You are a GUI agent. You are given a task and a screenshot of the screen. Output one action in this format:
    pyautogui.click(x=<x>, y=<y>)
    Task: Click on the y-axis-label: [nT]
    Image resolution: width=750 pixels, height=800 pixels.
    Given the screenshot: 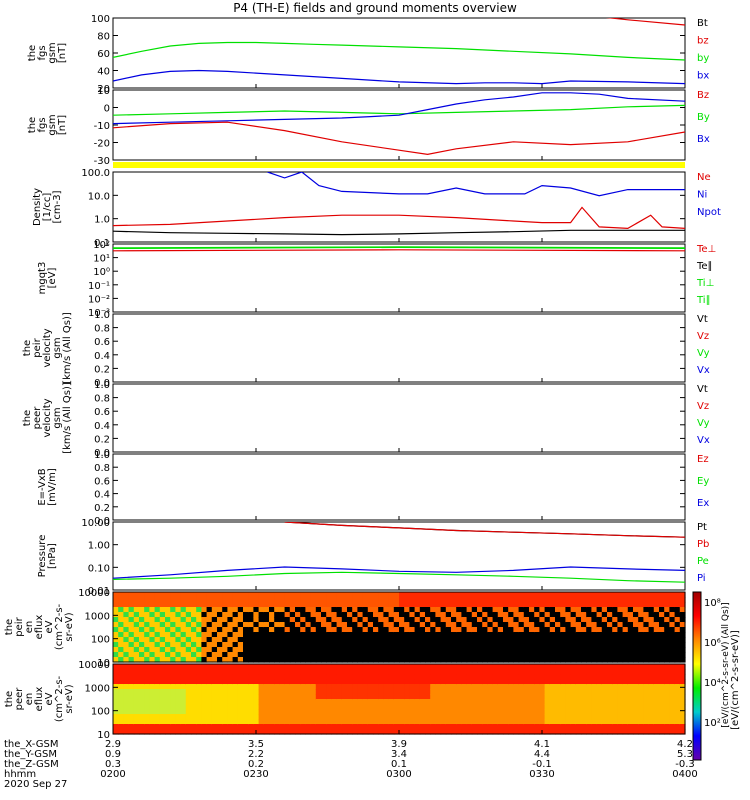 What is the action you would take?
    pyautogui.click(x=62, y=125)
    